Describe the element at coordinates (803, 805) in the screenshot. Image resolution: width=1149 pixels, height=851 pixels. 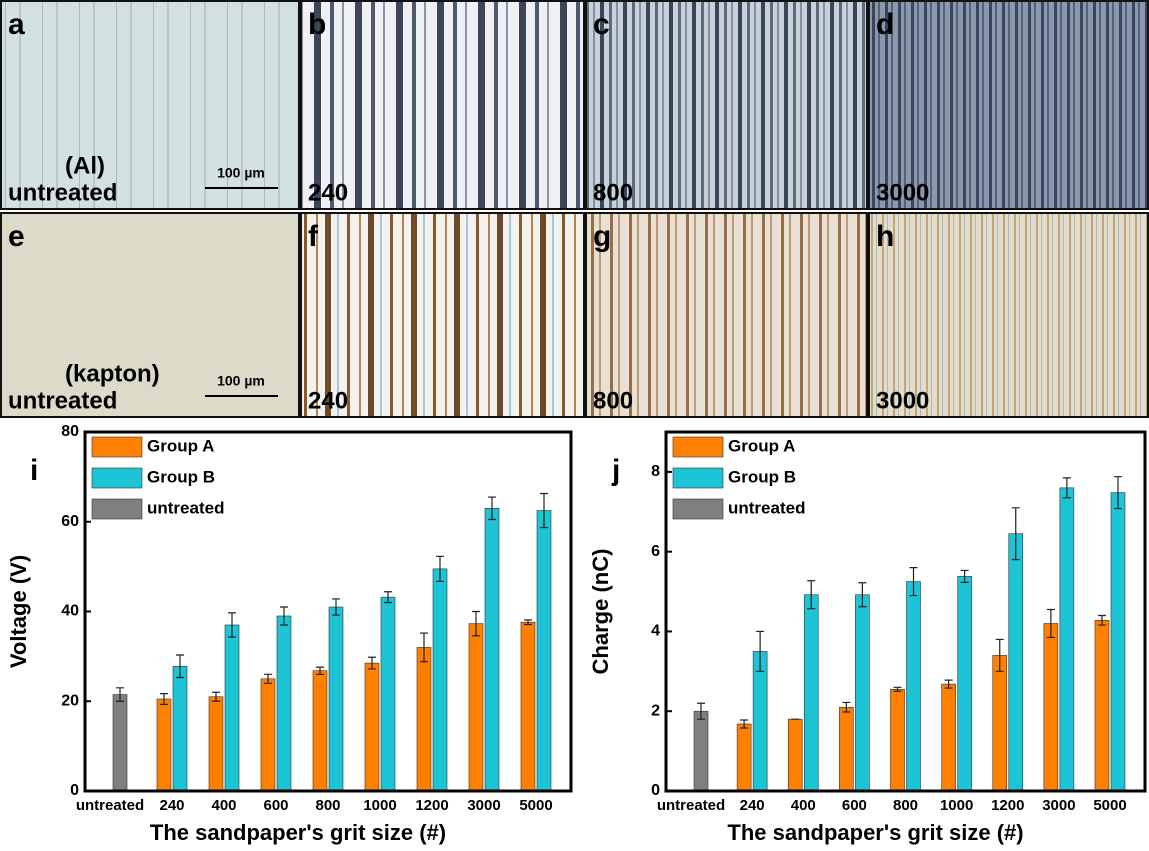
I see `x-tick-label: 400` at that location.